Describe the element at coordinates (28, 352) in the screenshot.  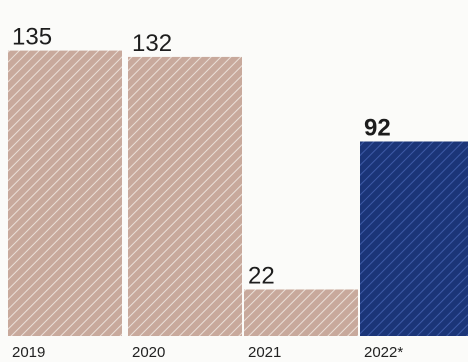
I see `category-label-2019: 2019` at that location.